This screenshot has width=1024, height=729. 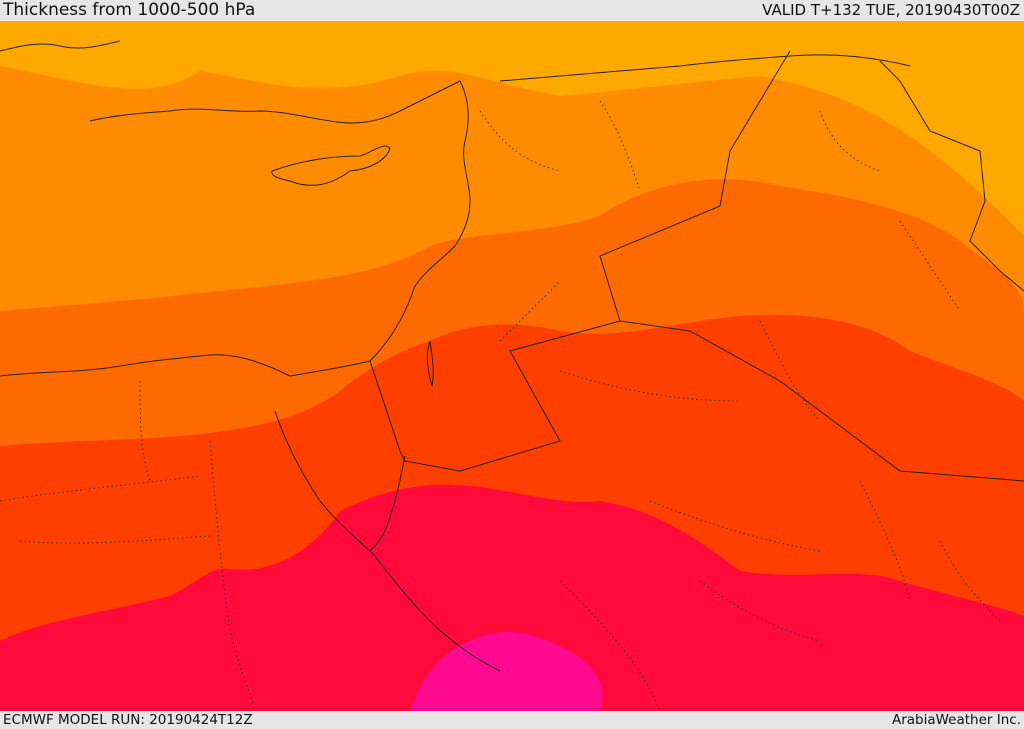 What do you see at coordinates (387, 541) in the screenshot?
I see `coastline-red-sea` at bounding box center [387, 541].